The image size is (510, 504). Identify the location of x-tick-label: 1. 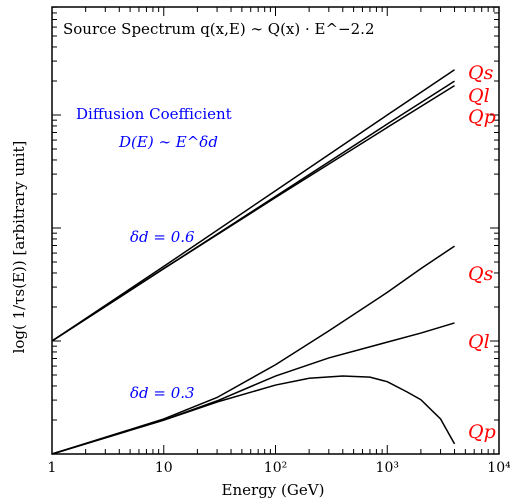
(52, 468).